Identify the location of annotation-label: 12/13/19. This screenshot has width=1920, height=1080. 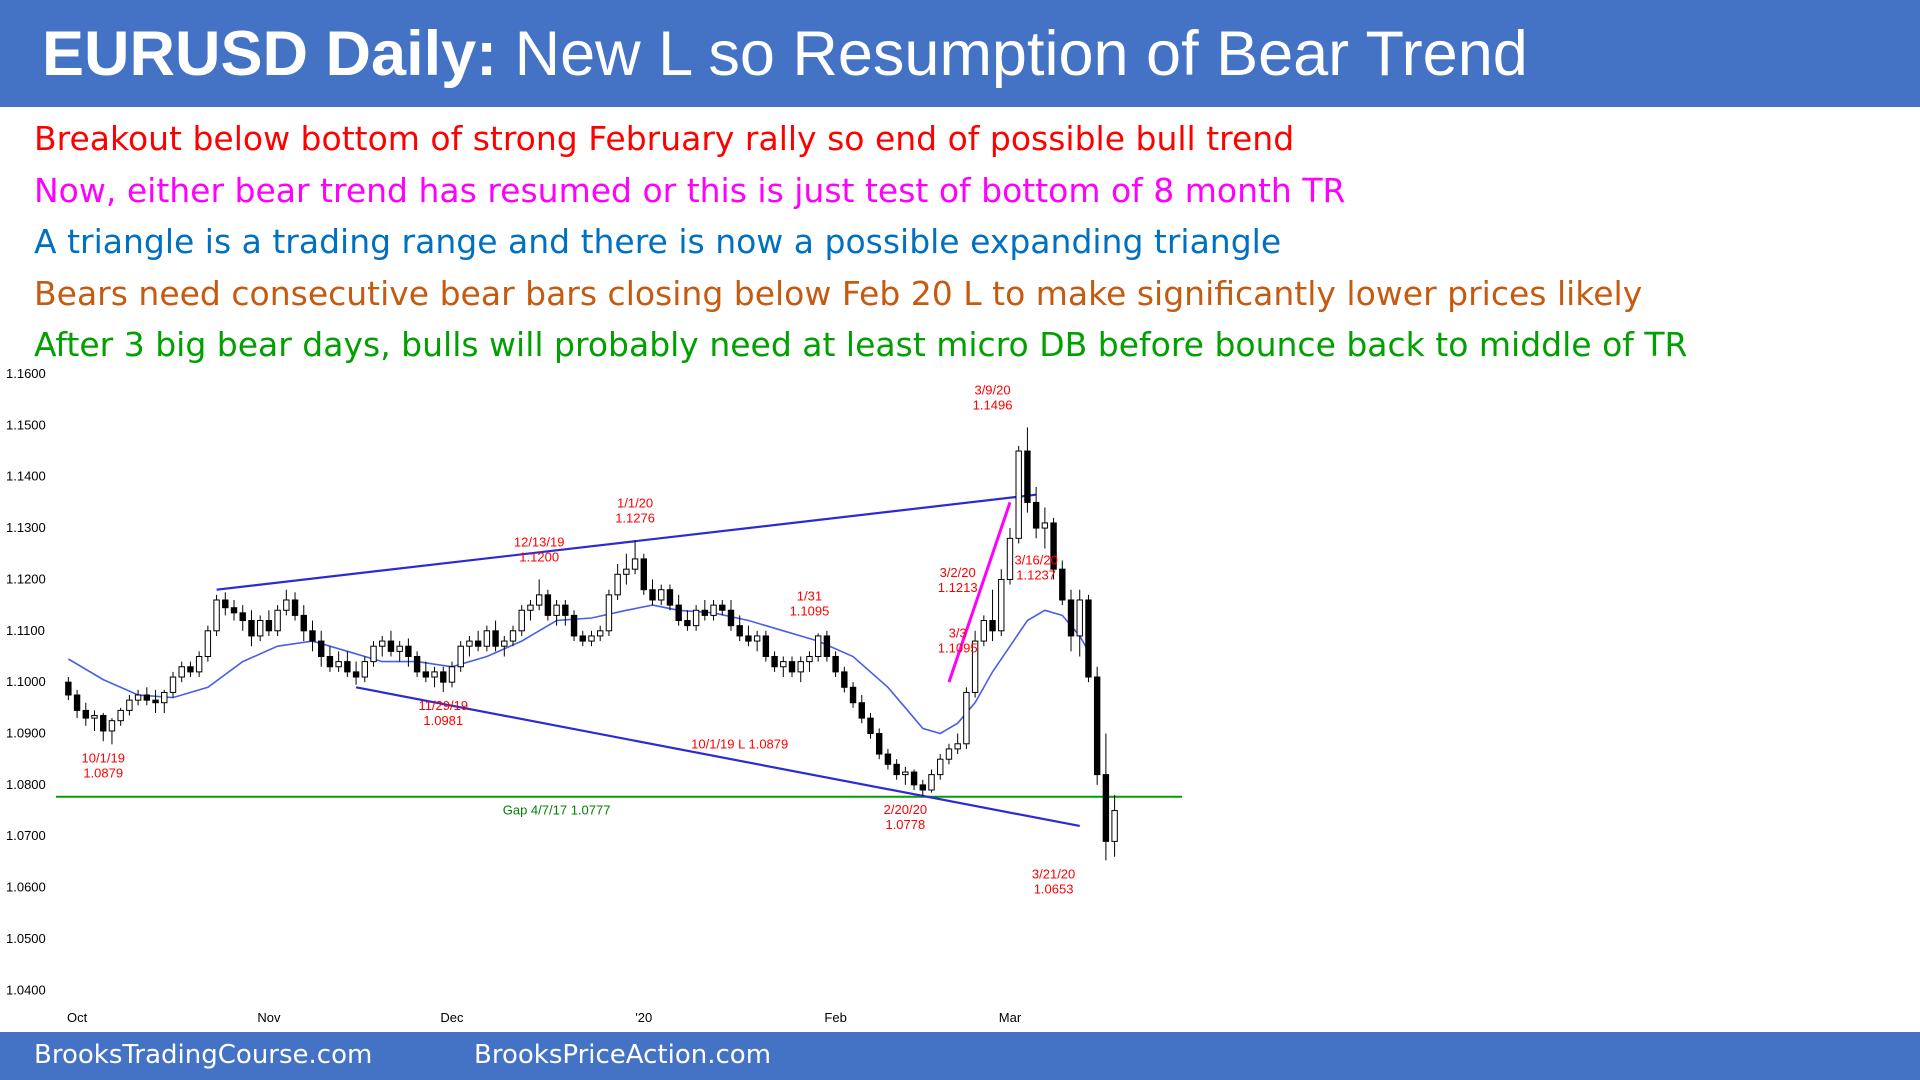
(539, 541).